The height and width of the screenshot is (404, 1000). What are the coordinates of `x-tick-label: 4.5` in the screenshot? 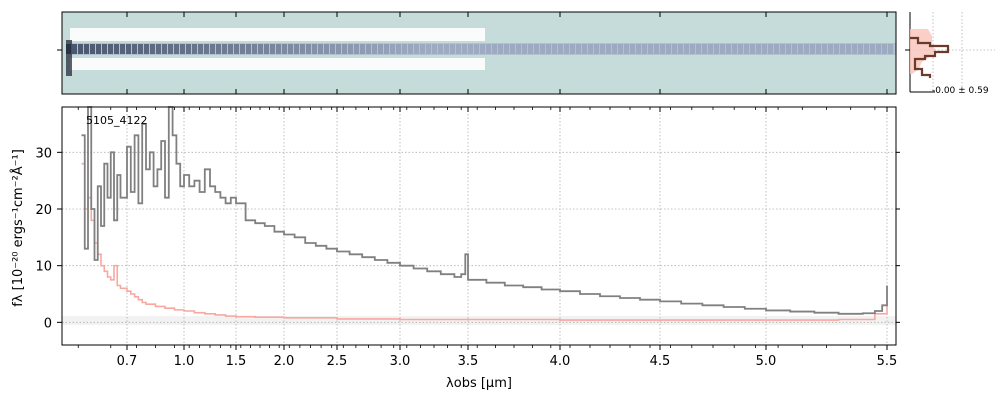 It's located at (660, 361).